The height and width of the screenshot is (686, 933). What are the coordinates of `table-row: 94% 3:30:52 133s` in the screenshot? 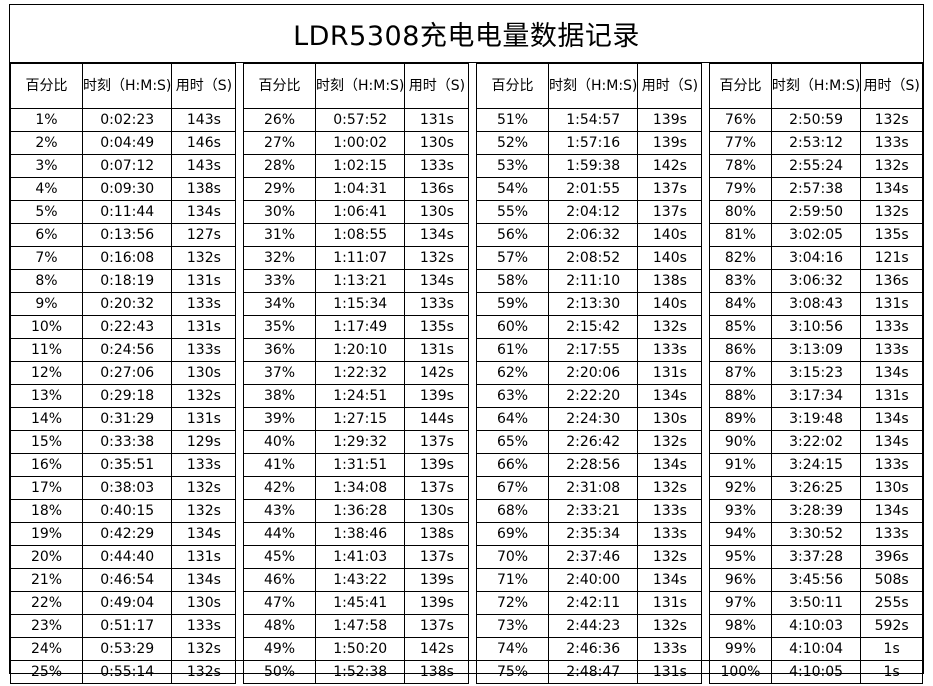 It's located at (816, 534).